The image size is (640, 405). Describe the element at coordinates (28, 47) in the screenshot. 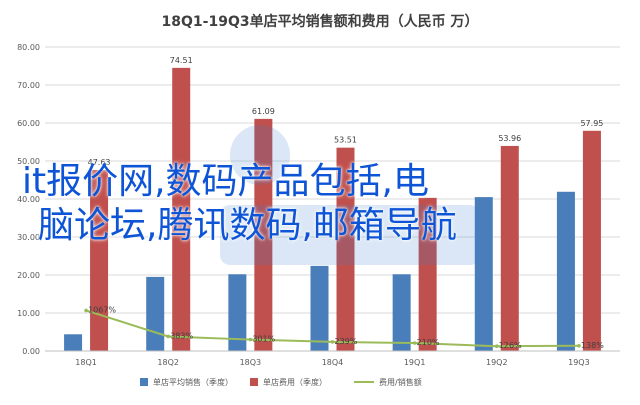

I see `y-tick-label: 80.00` at that location.